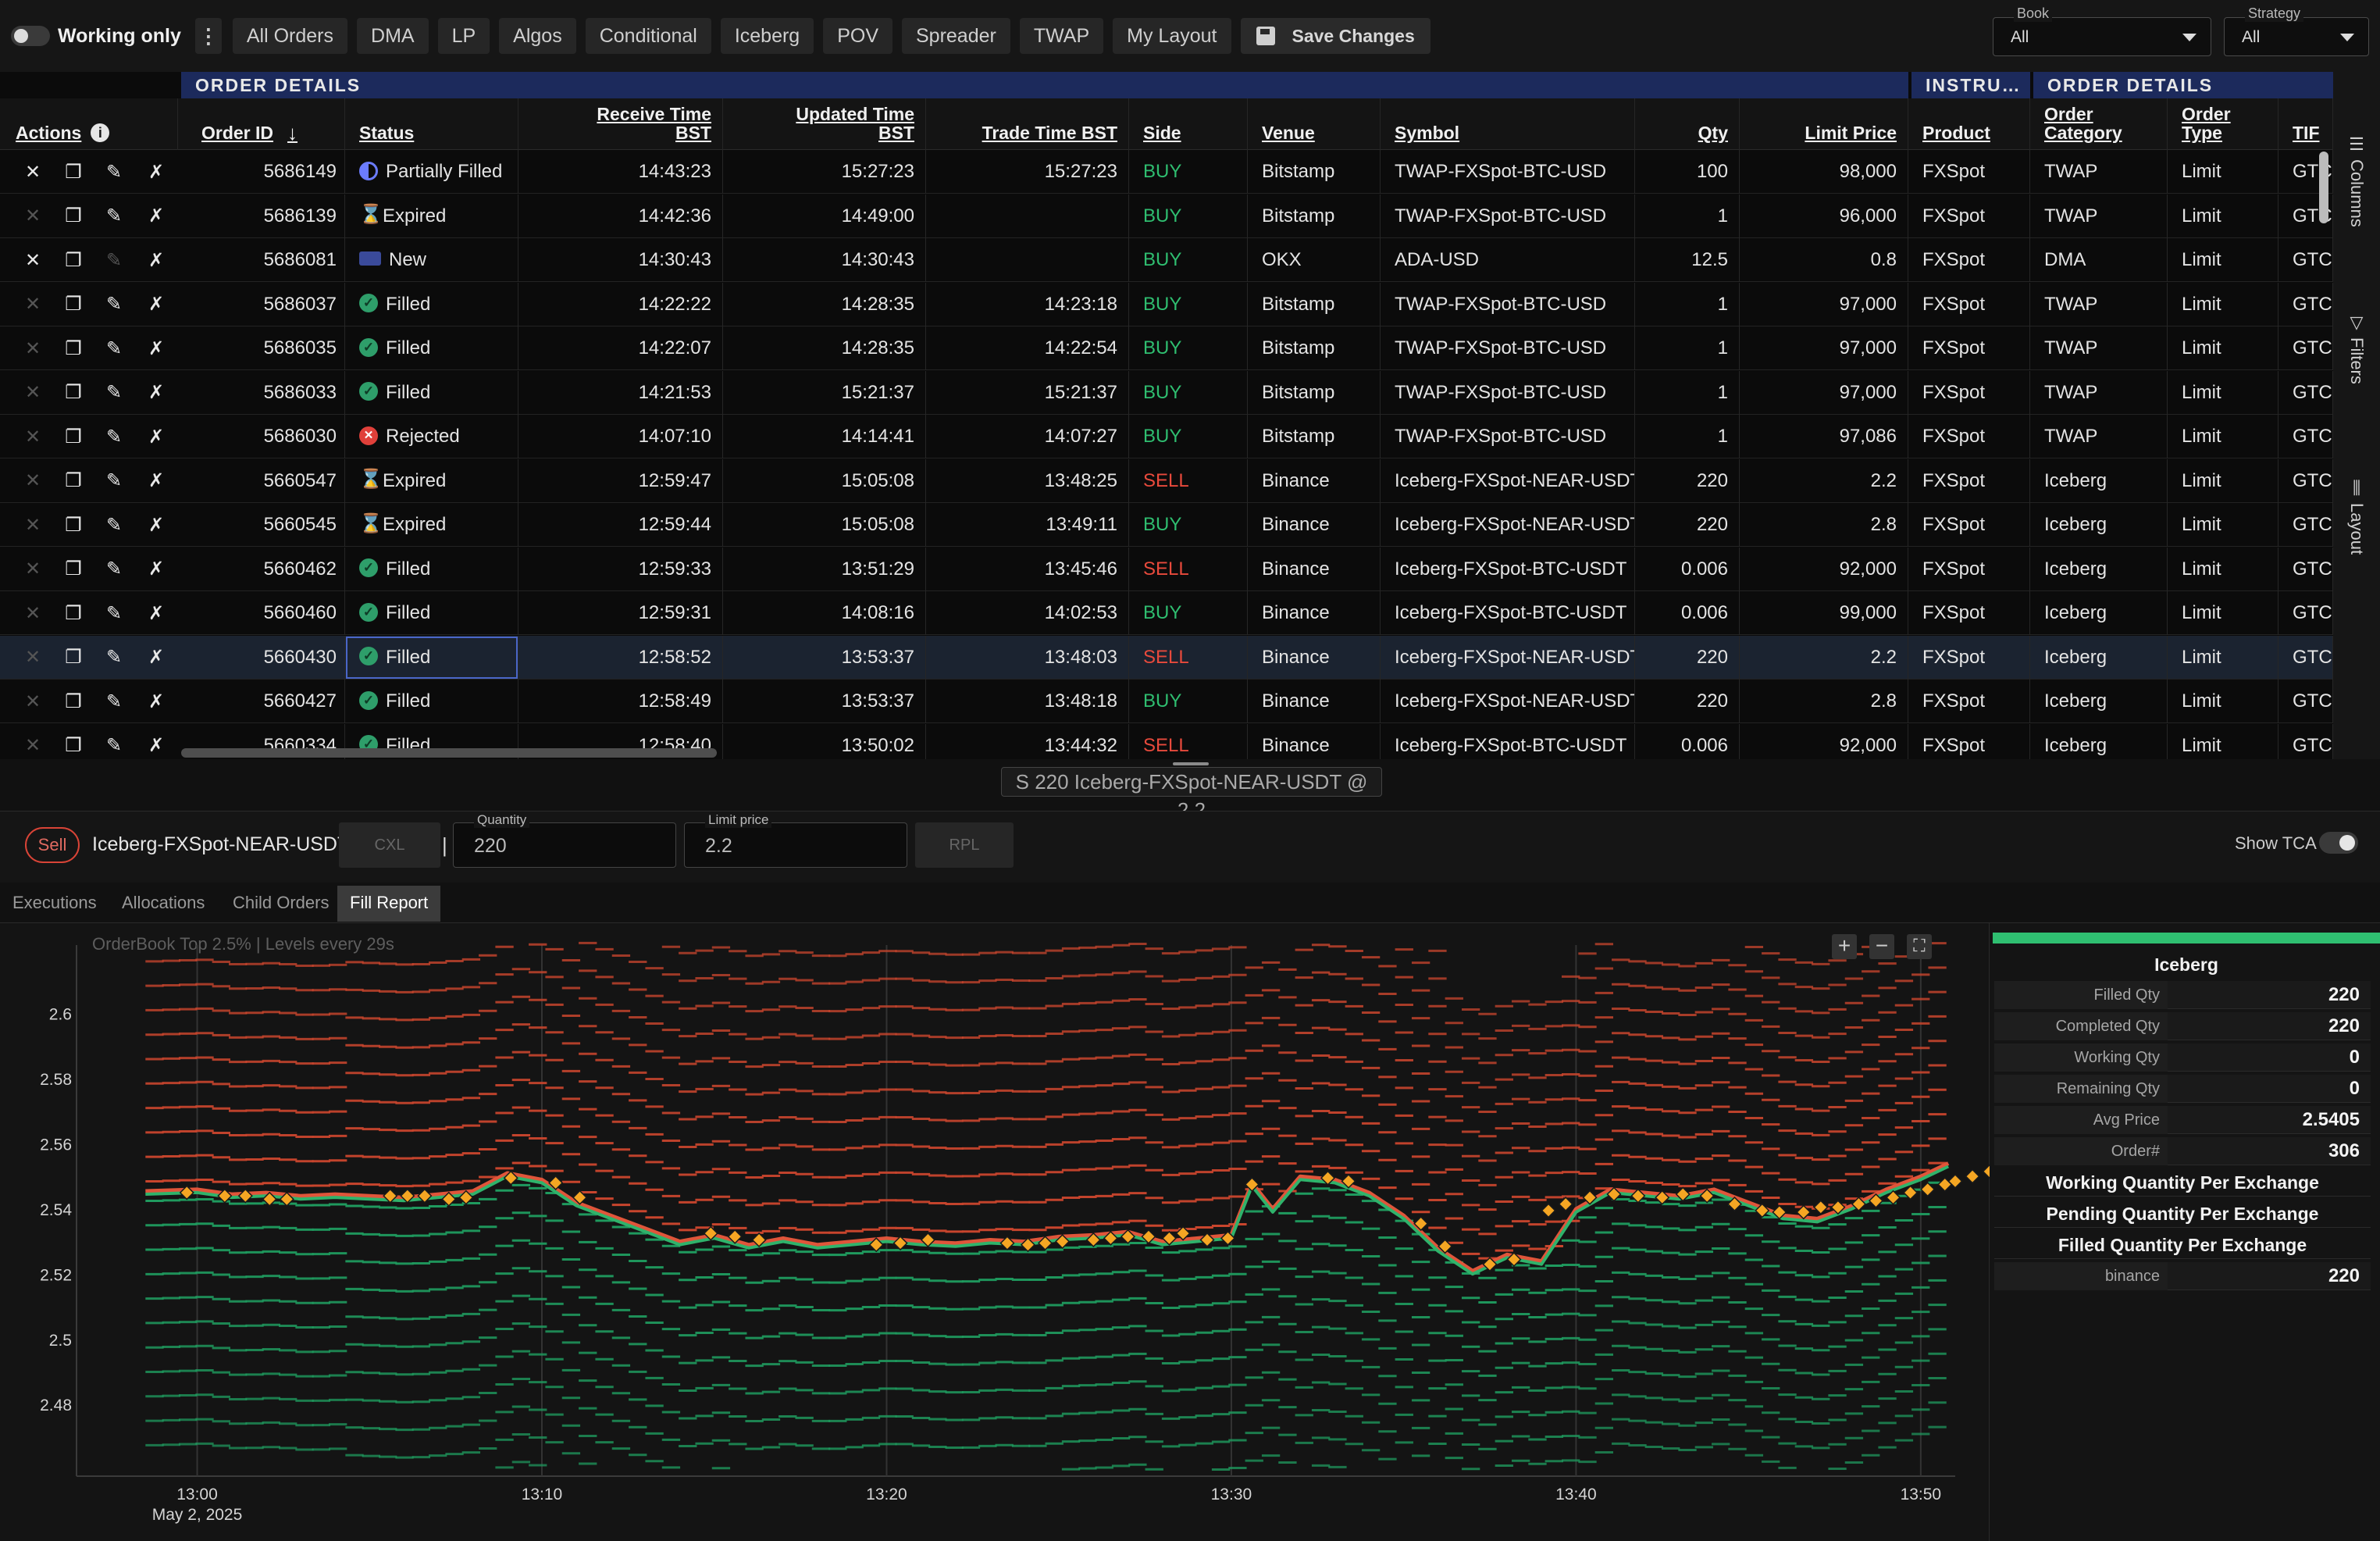 This screenshot has height=1541, width=2380. What do you see at coordinates (2356, 516) in the screenshot?
I see `layout-panel-tab: ⫼ Layout` at bounding box center [2356, 516].